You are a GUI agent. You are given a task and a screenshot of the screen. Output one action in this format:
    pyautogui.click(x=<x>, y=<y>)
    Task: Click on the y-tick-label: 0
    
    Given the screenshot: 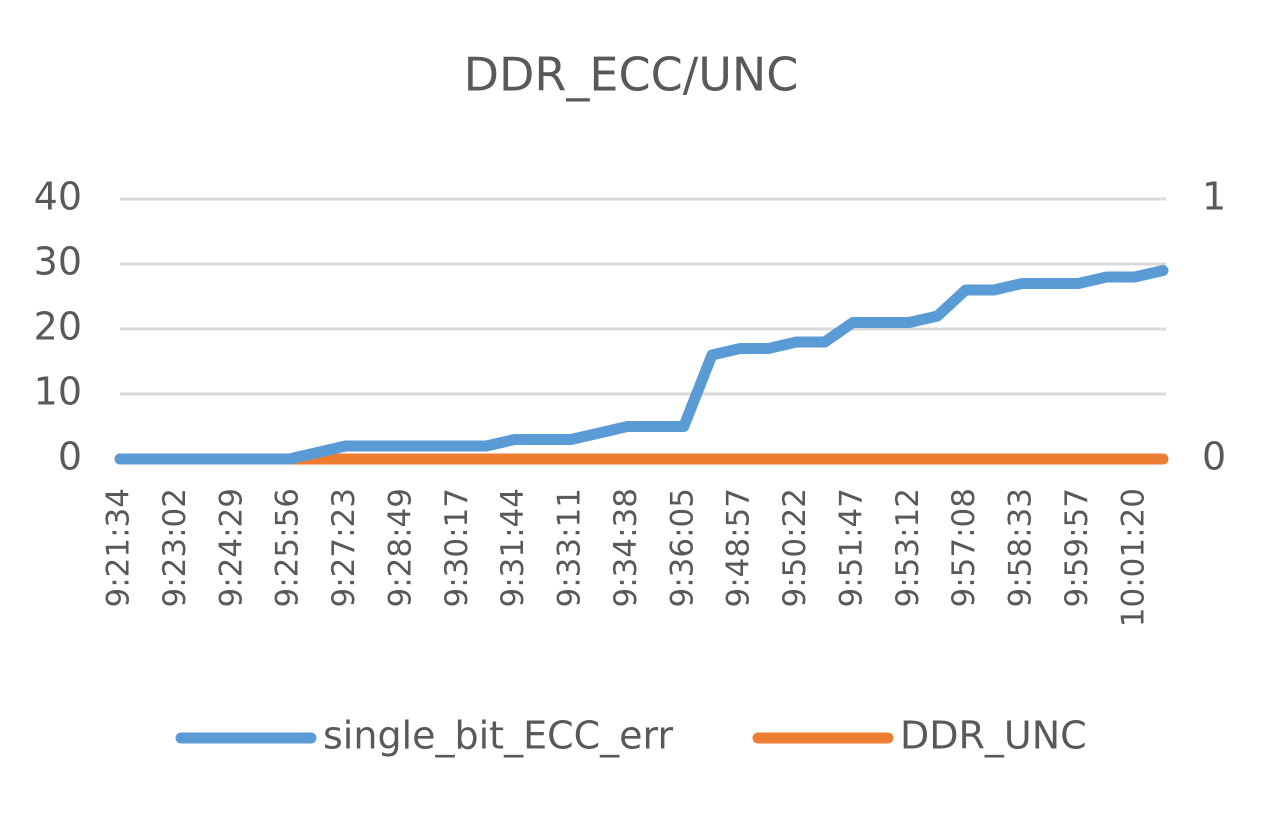 What is the action you would take?
    pyautogui.click(x=70, y=457)
    